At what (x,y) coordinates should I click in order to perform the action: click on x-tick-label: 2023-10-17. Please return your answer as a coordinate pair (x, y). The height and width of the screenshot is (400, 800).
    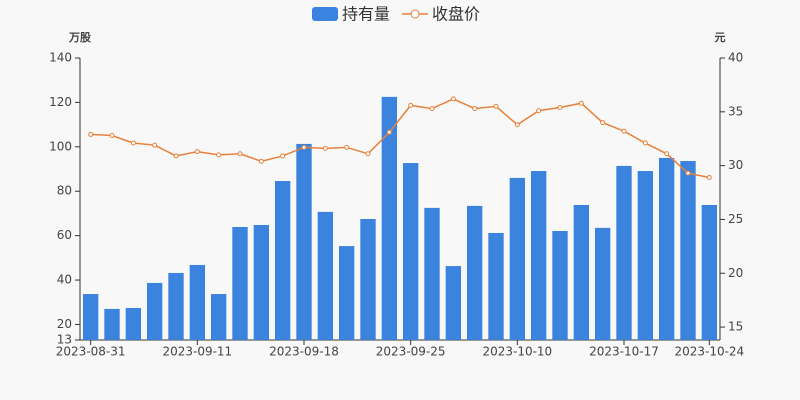
    Looking at the image, I should click on (624, 352).